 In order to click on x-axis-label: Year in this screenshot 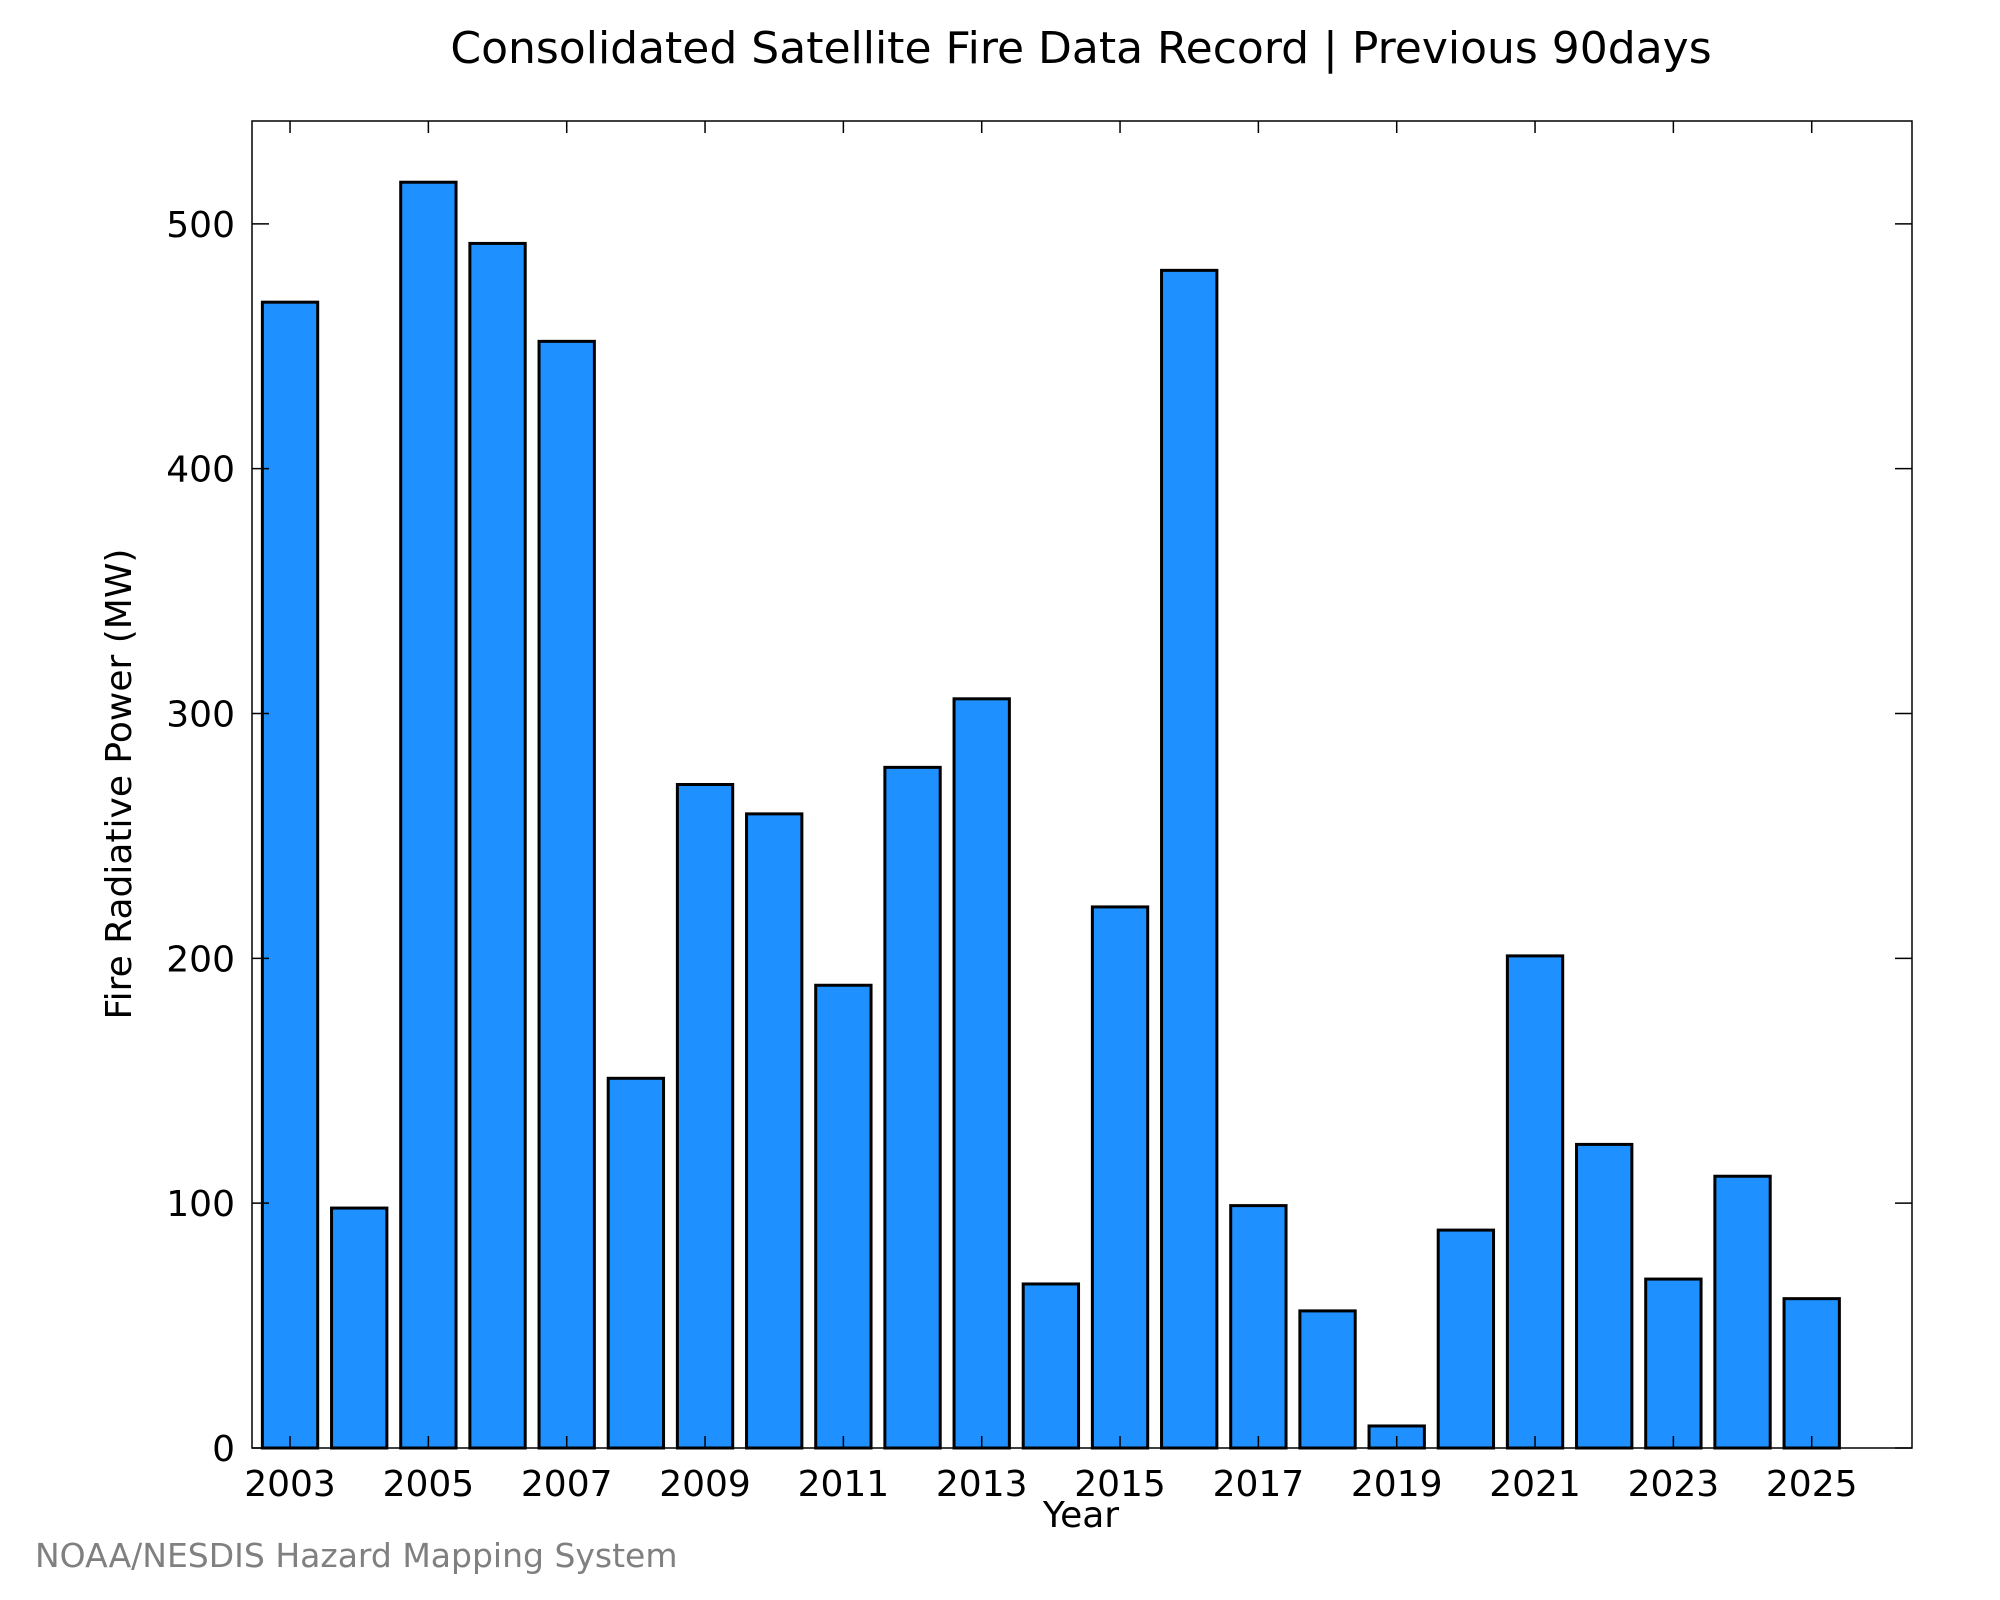, I will do `click(1080, 1515)`.